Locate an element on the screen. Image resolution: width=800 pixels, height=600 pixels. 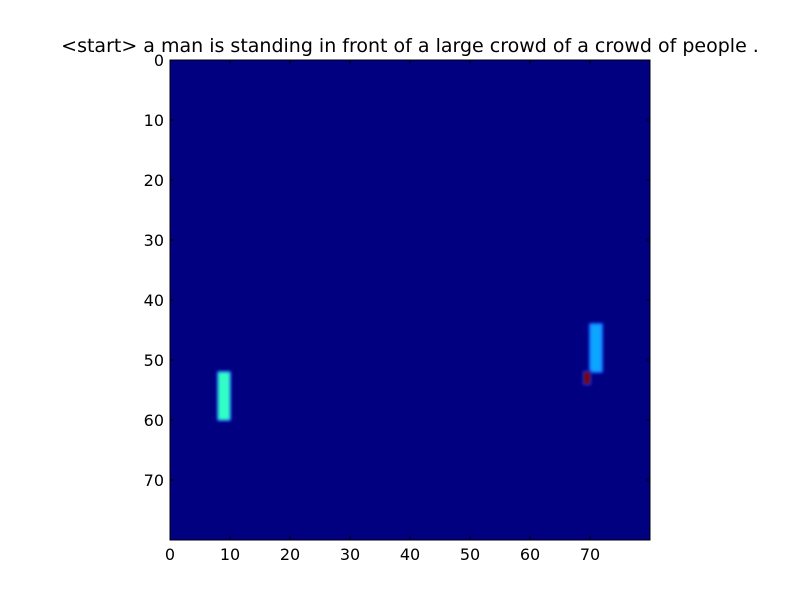
x-tick-label: 0 is located at coordinates (170, 554).